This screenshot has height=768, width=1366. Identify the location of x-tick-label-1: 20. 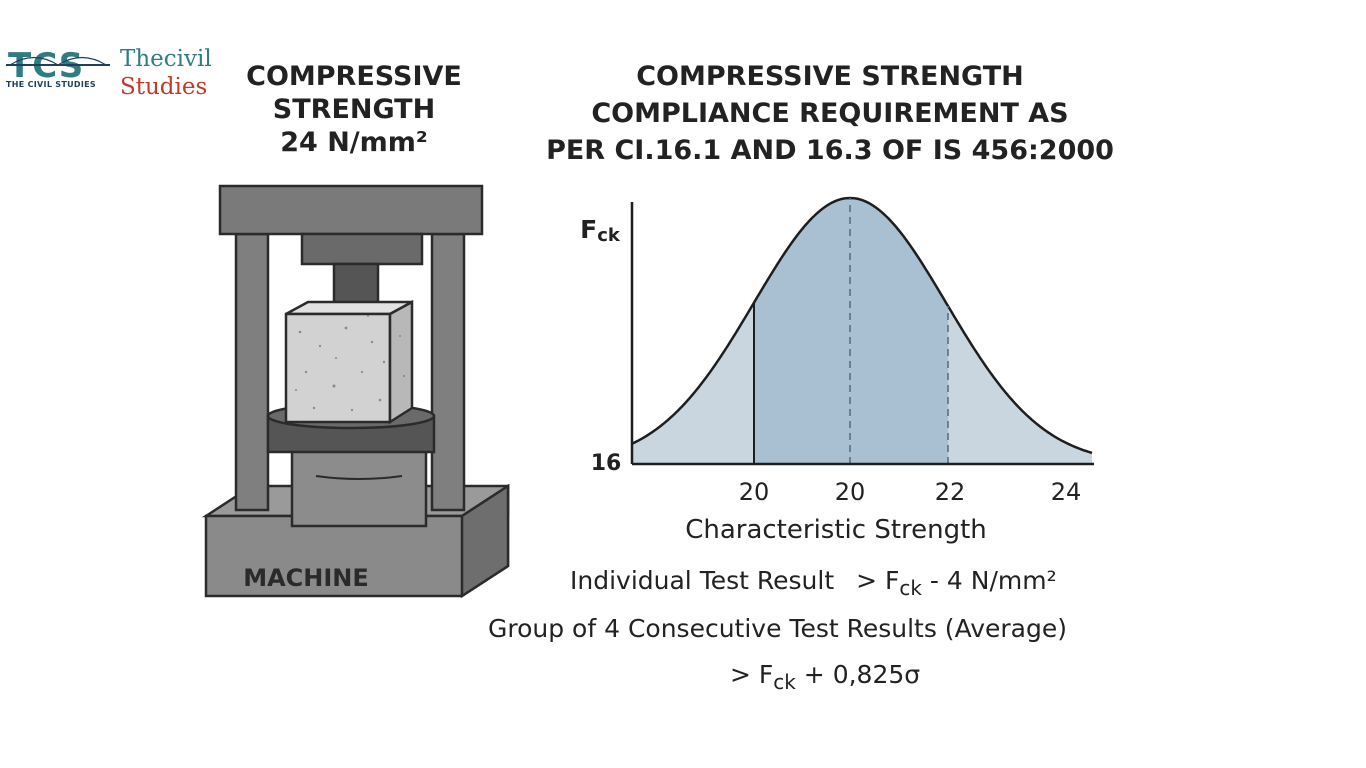
(850, 492).